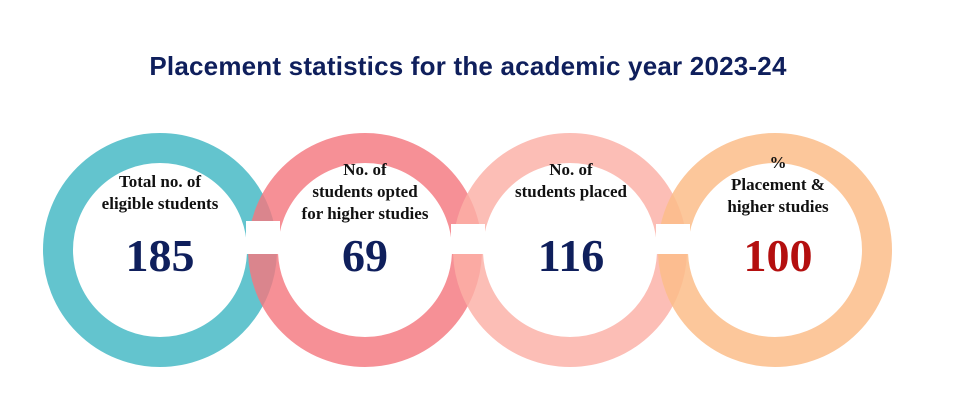  I want to click on stat-label-percentage: % Placement & higher studies, so click(778, 185).